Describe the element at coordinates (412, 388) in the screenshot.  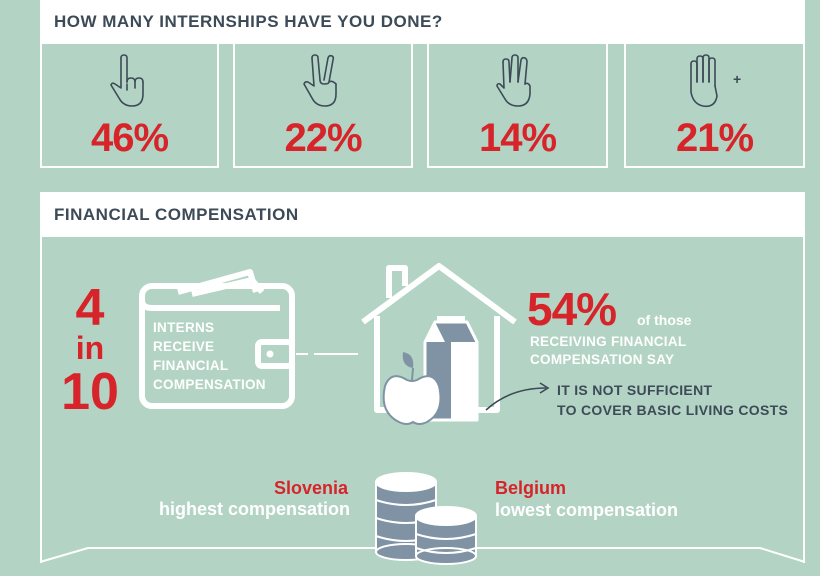
I see `apple-icon` at that location.